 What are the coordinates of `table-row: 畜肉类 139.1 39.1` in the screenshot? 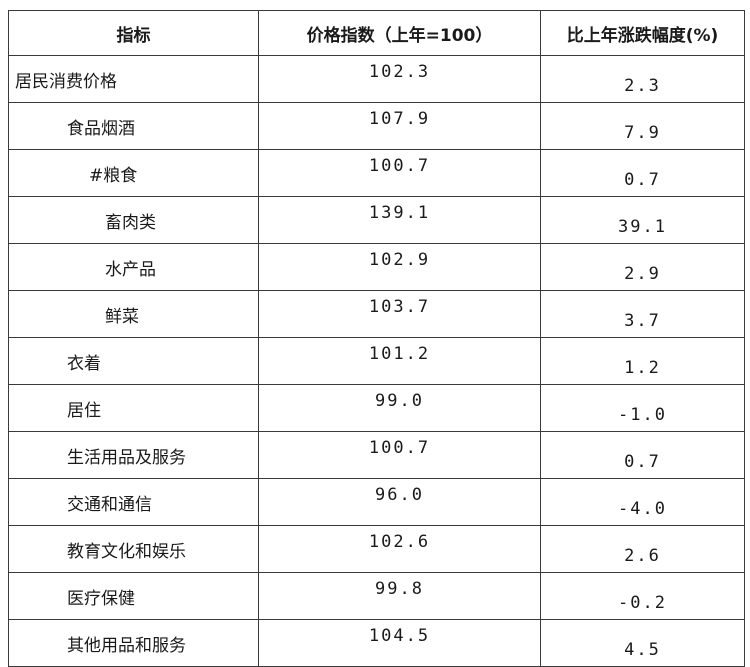 It's located at (376, 220).